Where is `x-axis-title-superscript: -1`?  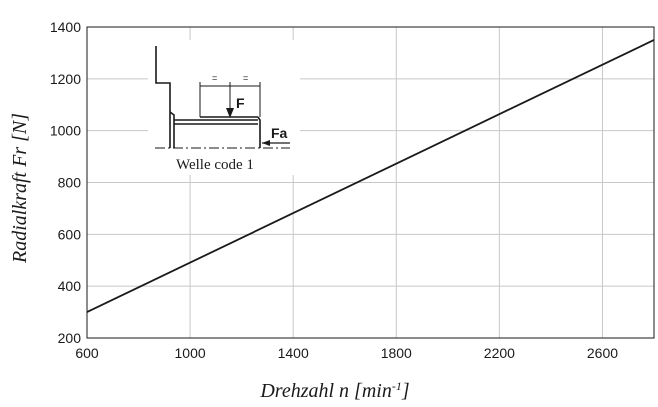
x-axis-title-superscript: -1 is located at coordinates (397, 386).